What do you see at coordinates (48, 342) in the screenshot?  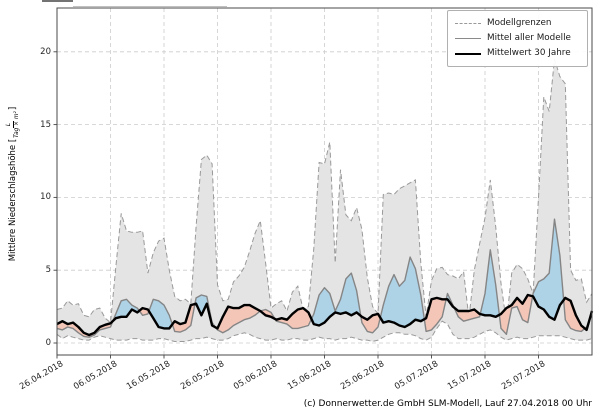 I see `y-tick-label: 0` at bounding box center [48, 342].